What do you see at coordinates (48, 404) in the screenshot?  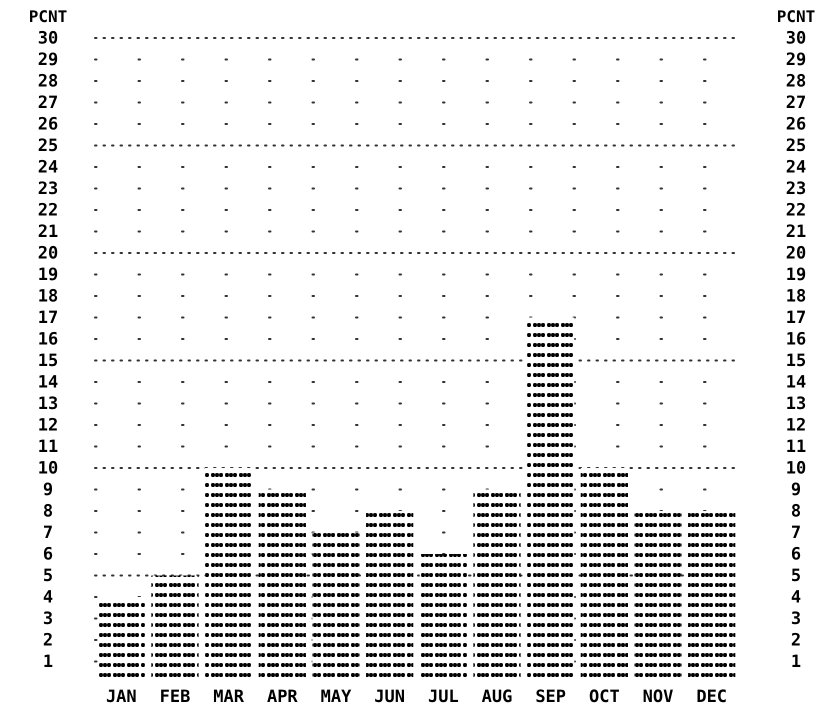 I see `y-tick-label: 13` at bounding box center [48, 404].